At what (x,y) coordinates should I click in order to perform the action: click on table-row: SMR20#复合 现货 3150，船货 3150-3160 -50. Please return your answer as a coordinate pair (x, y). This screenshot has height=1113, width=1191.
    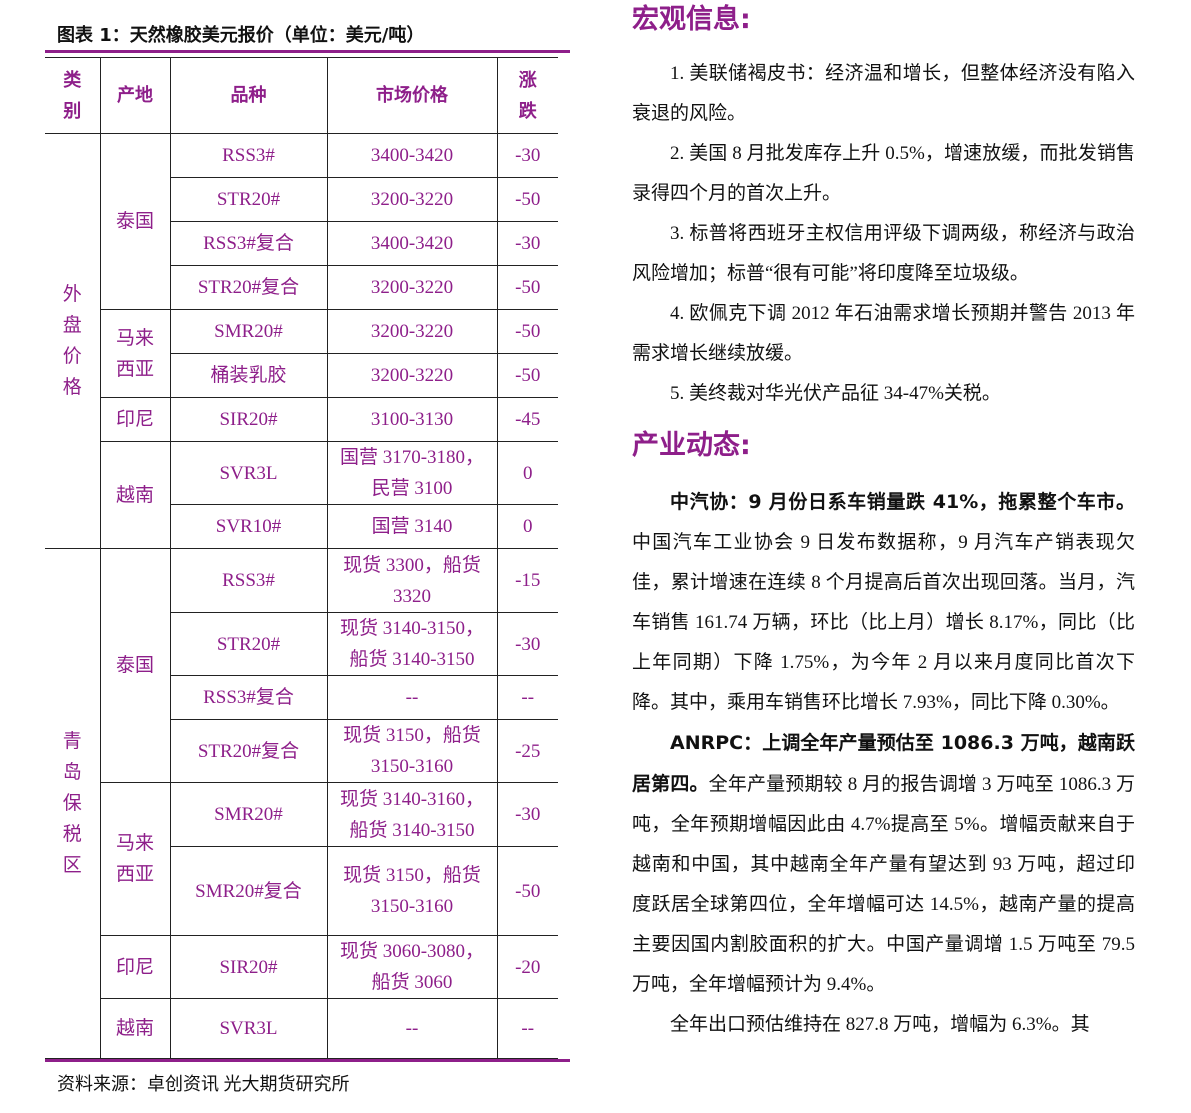
    Looking at the image, I should click on (301, 891).